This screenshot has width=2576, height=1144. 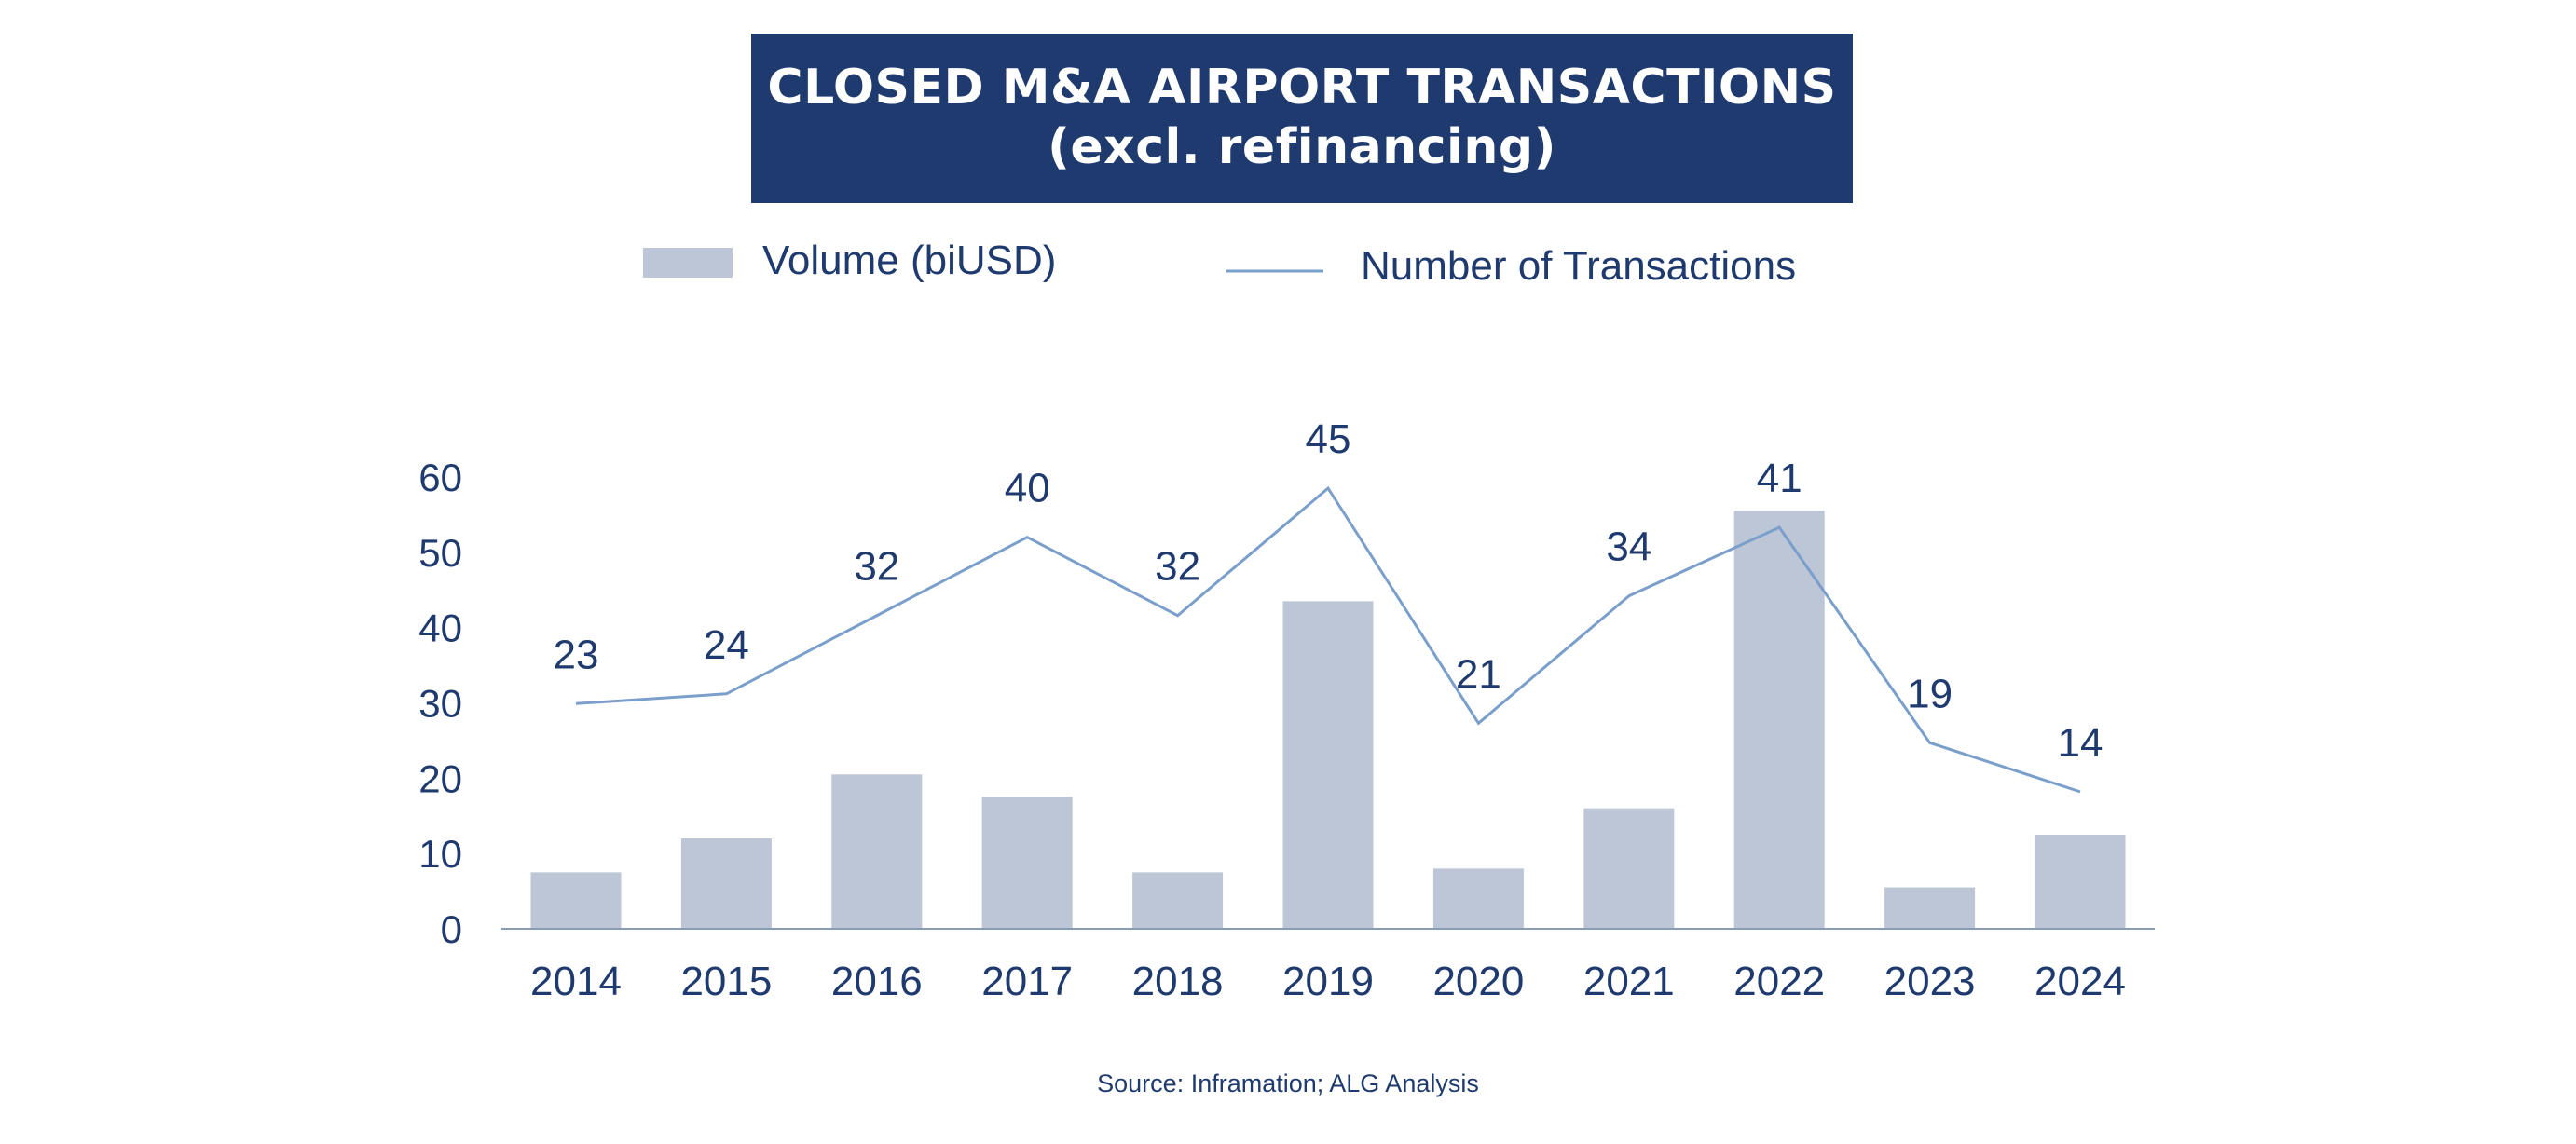 I want to click on line-data-label-2015: 24, so click(x=726, y=645).